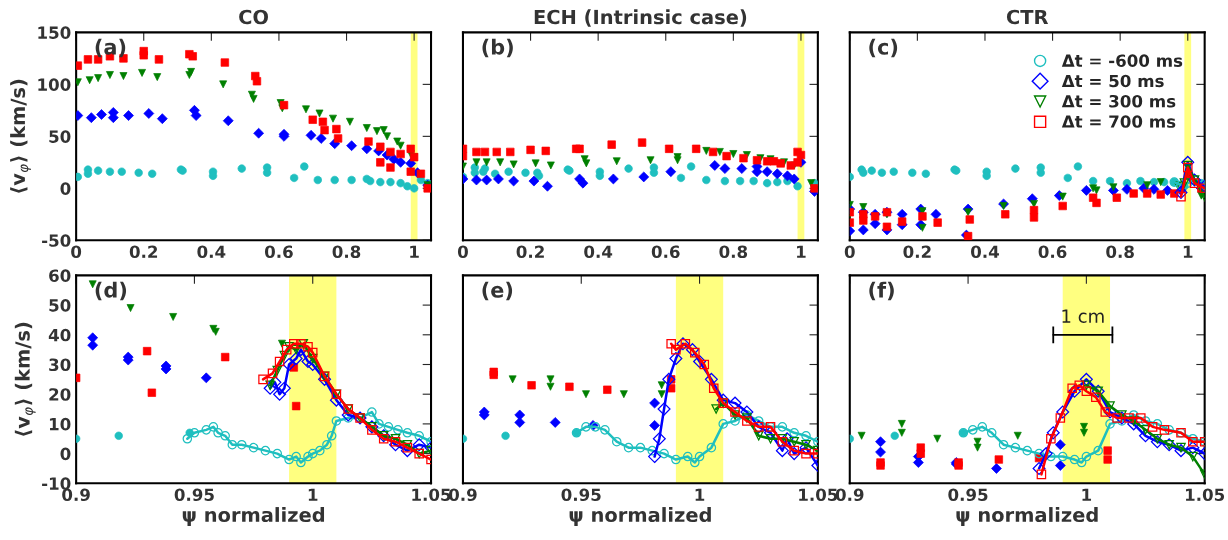 The image size is (1228, 540). I want to click on chart-title: ECH (Intrinsic case), so click(640, 18).